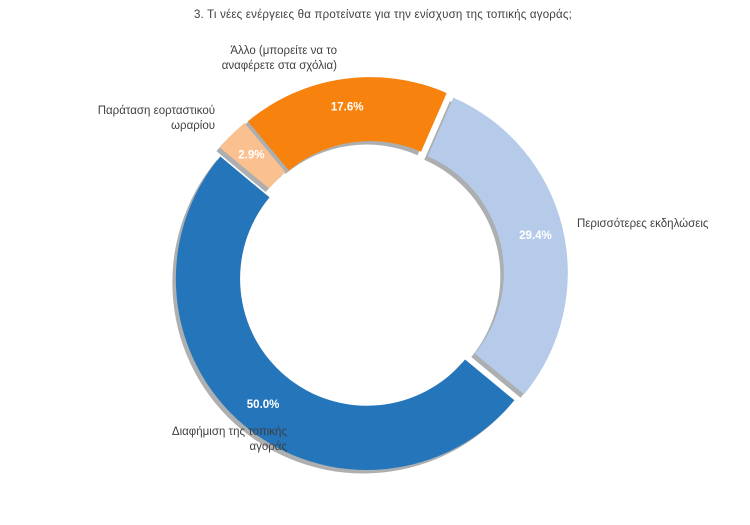 The height and width of the screenshot is (525, 750). What do you see at coordinates (263, 405) in the screenshot?
I see `slice-percent-label-diafimisi: 50.0%` at bounding box center [263, 405].